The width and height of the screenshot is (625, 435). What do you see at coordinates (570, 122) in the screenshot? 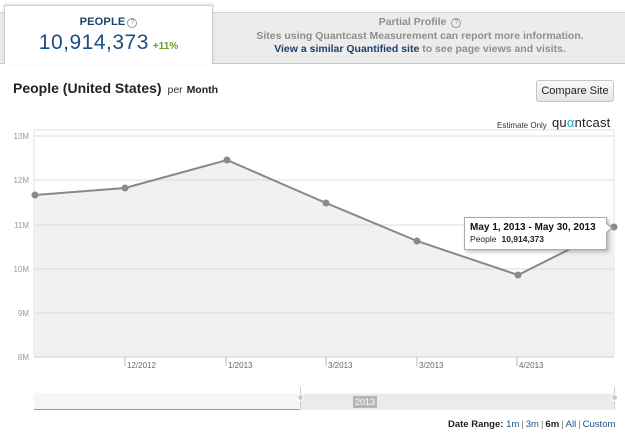
I see `logo-accent: α` at bounding box center [570, 122].